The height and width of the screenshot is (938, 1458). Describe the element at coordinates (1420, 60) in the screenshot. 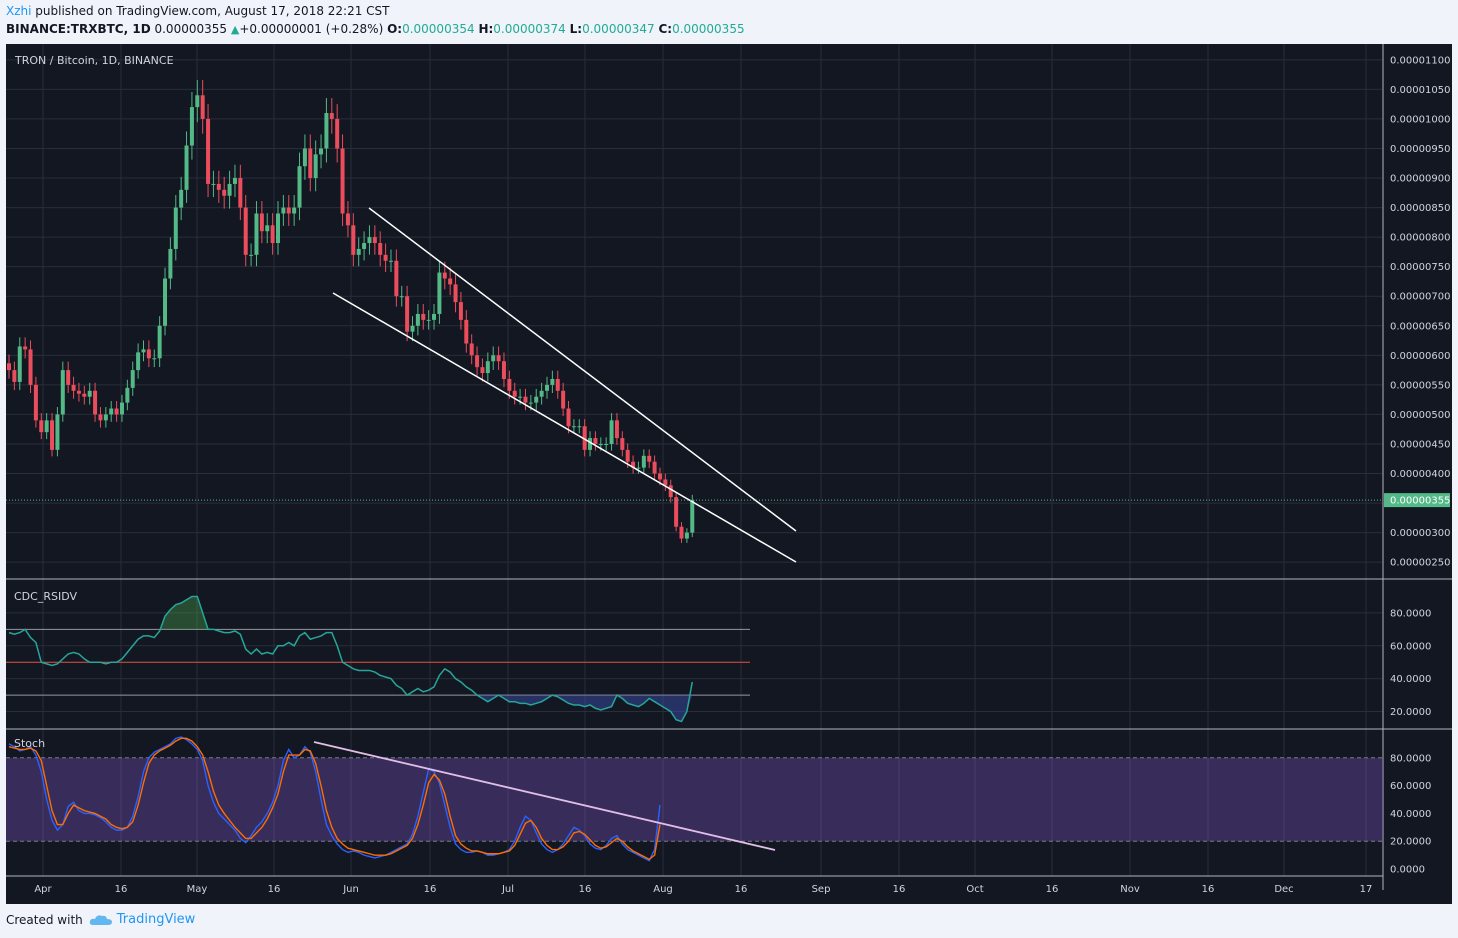

I see `price-tick-label: 0.00001100` at that location.